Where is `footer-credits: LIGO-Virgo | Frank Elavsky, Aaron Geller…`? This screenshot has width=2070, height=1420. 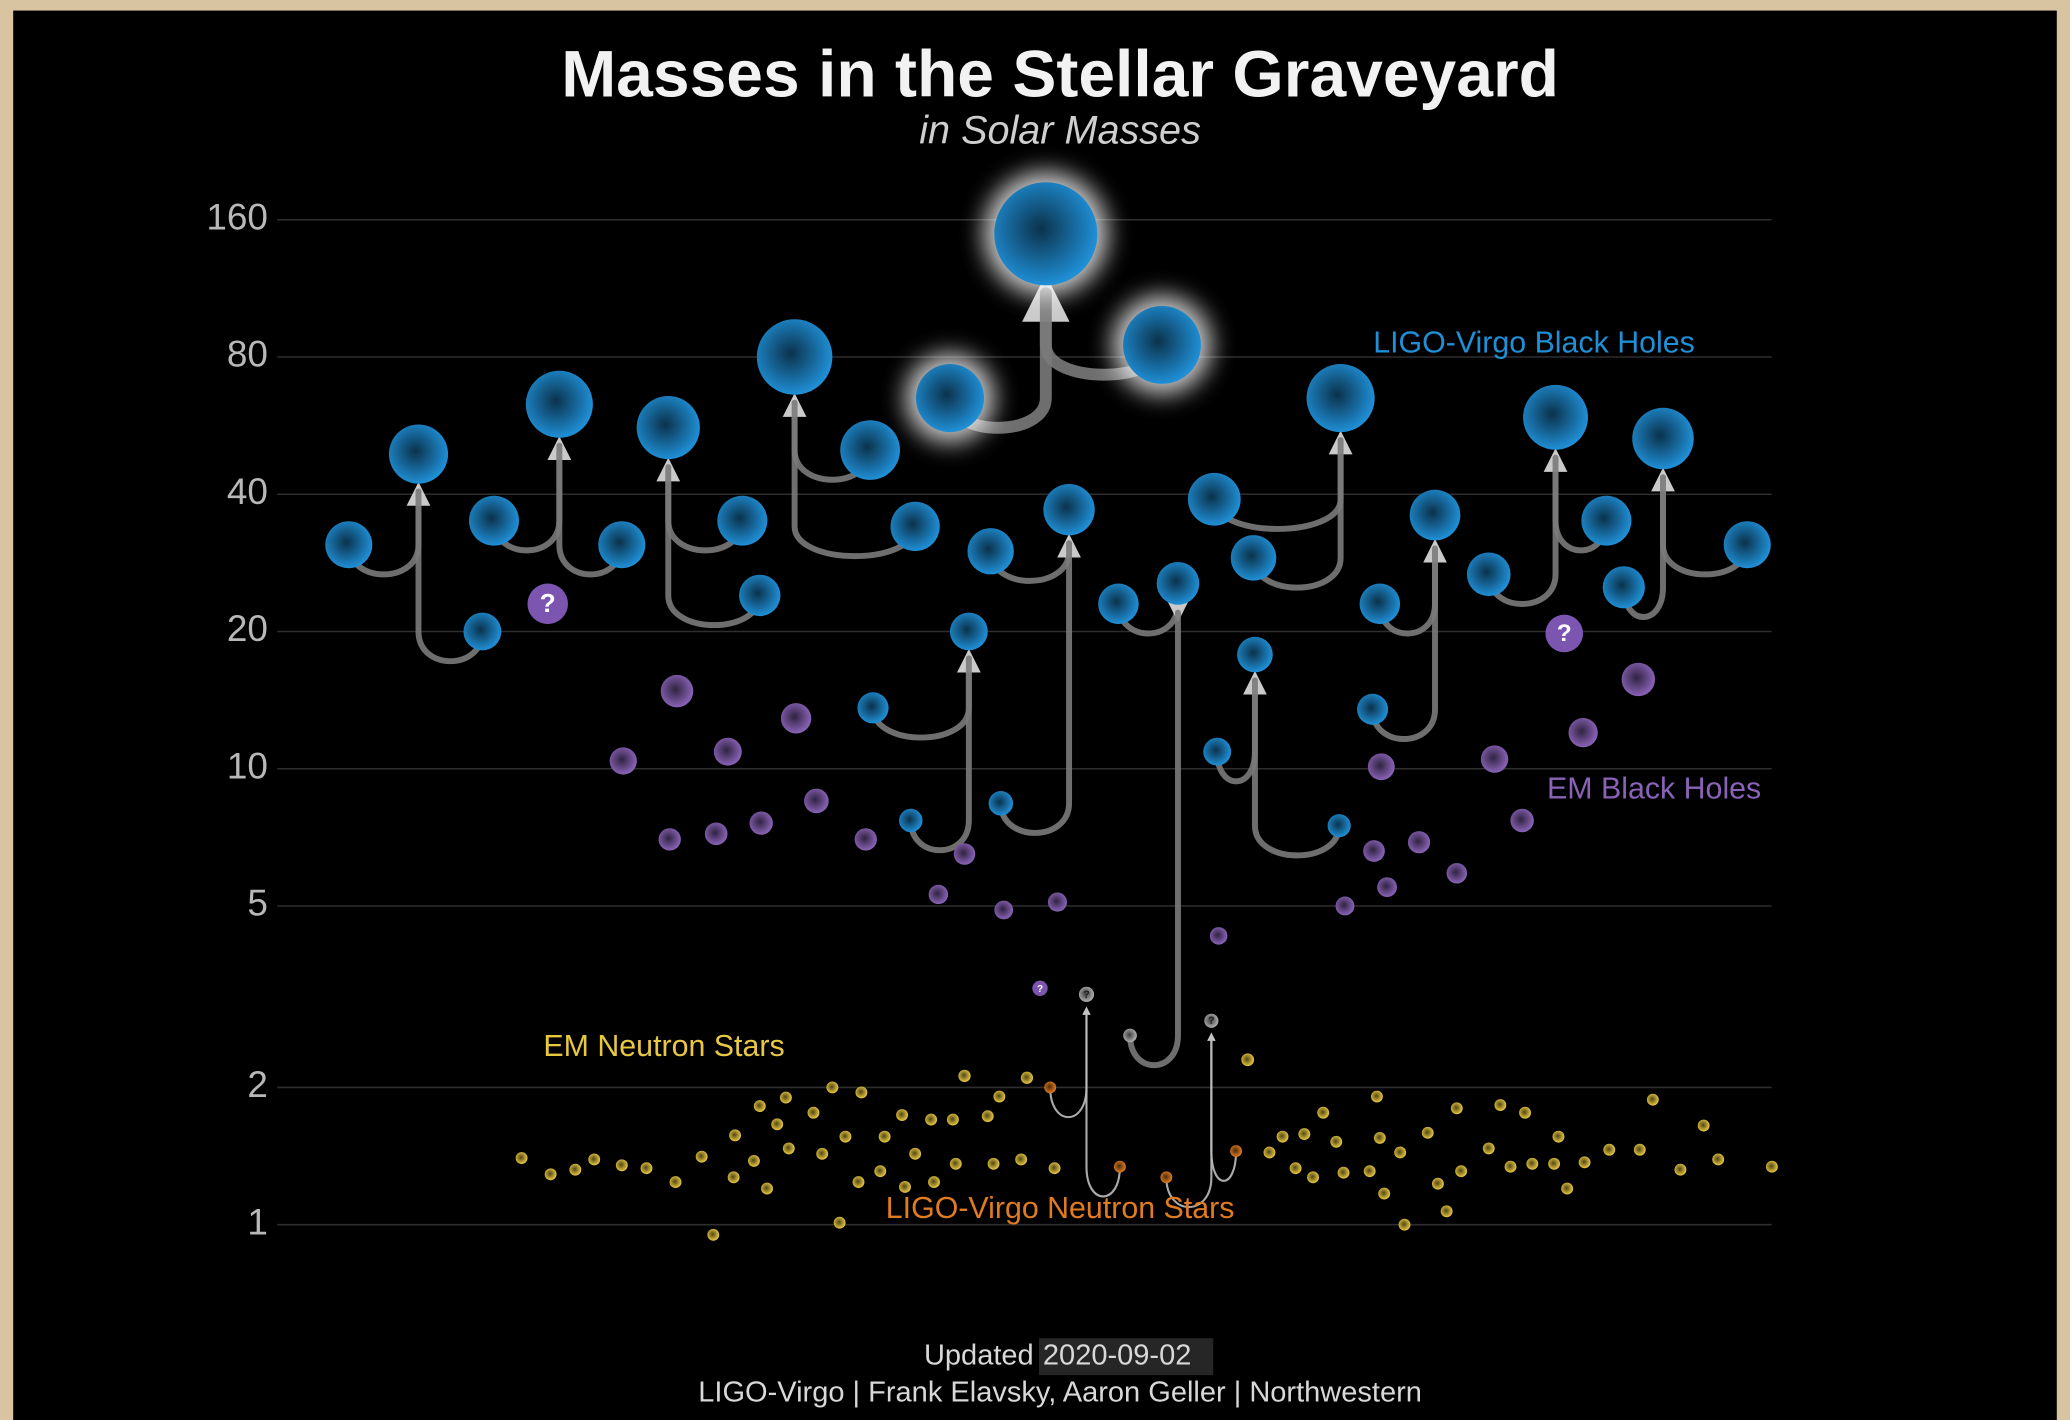
footer-credits: LIGO-Virgo | Frank Elavsky, Aaron Geller… is located at coordinates (1060, 1392).